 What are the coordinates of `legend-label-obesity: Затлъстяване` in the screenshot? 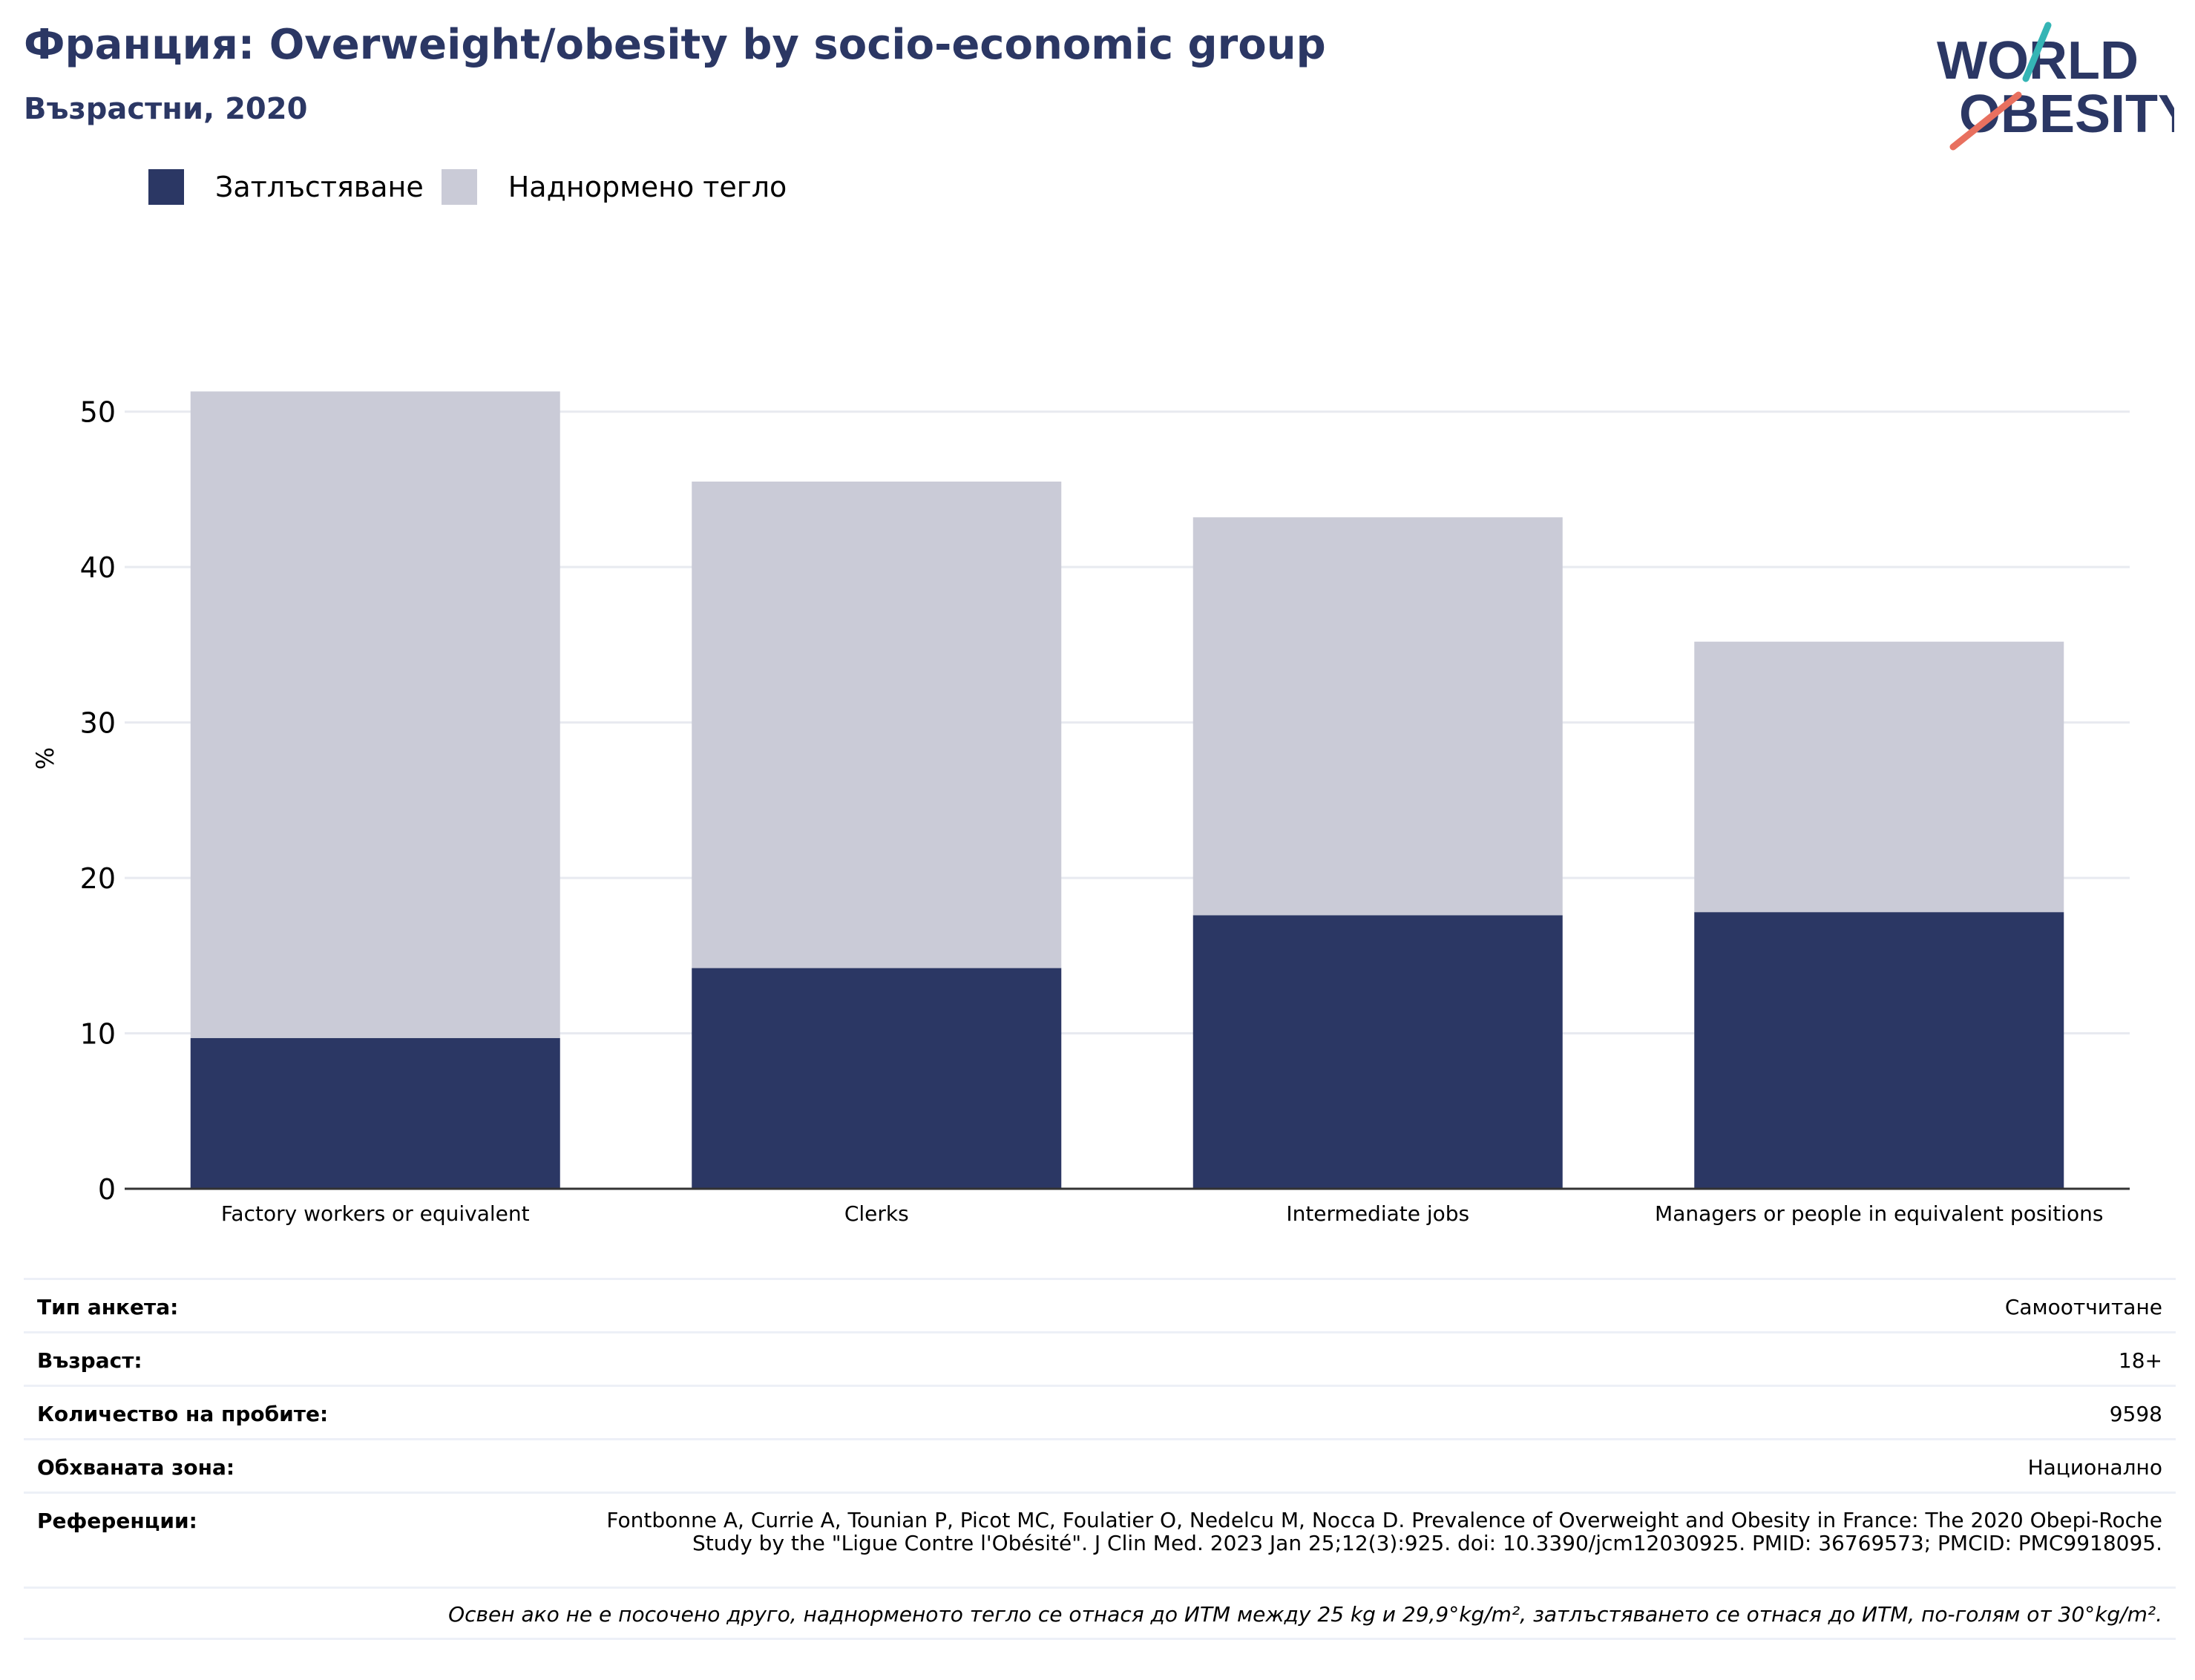 It's located at (319, 187).